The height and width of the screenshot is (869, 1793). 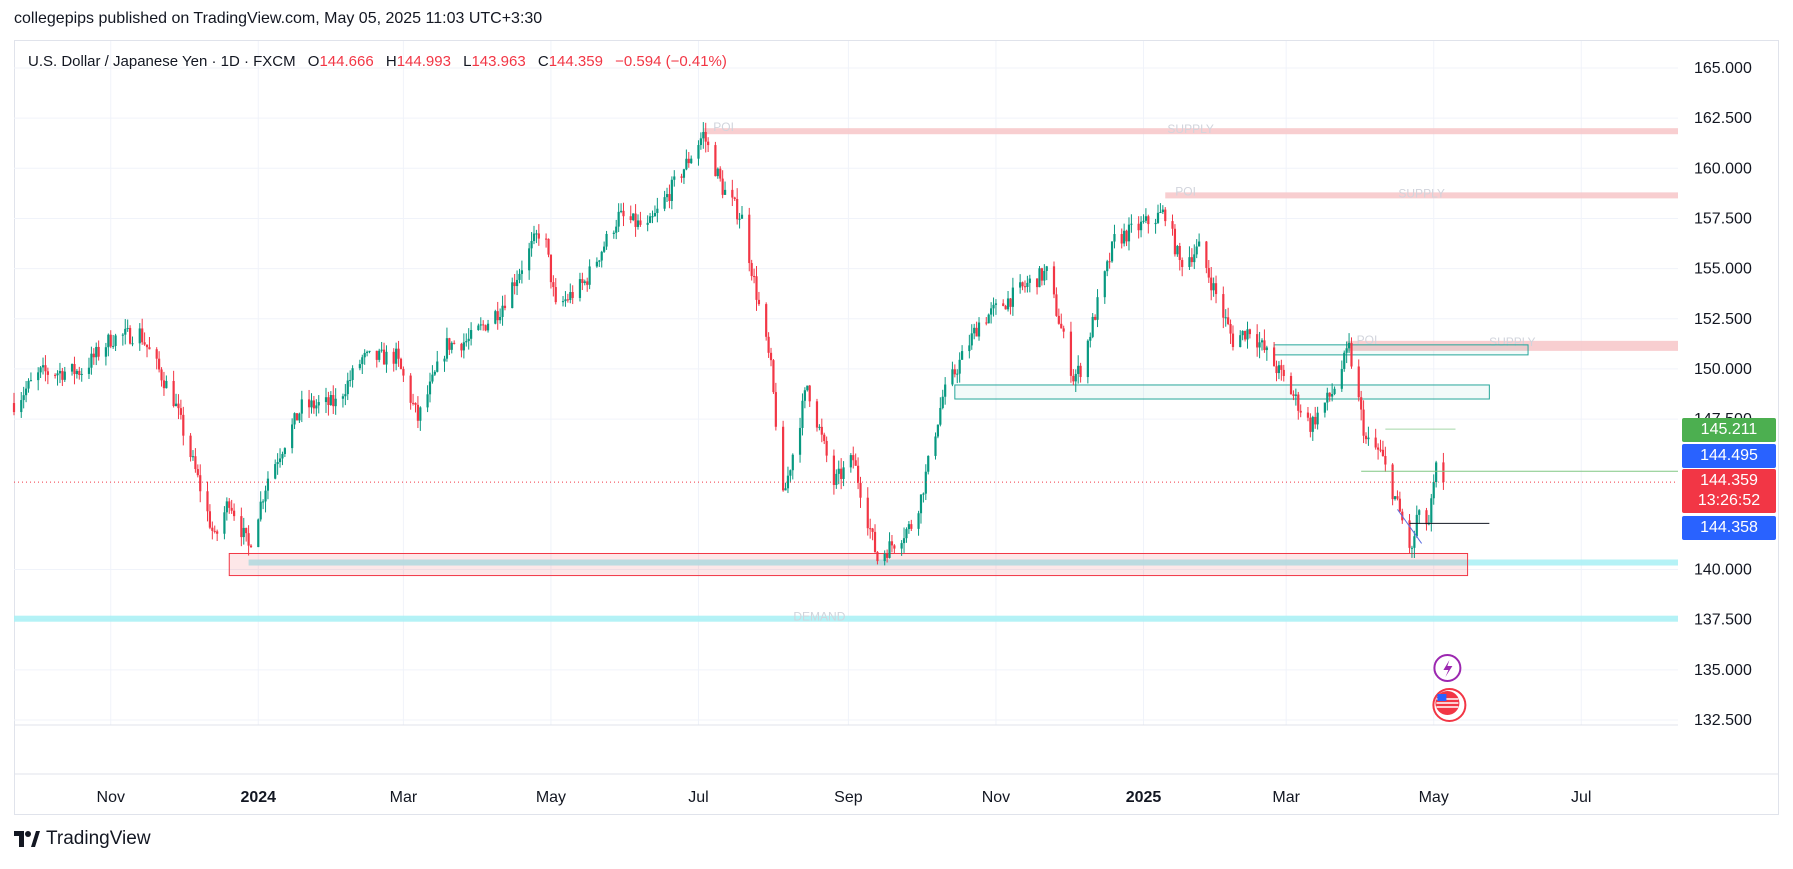 I want to click on flag-canton, so click(x=1442, y=697).